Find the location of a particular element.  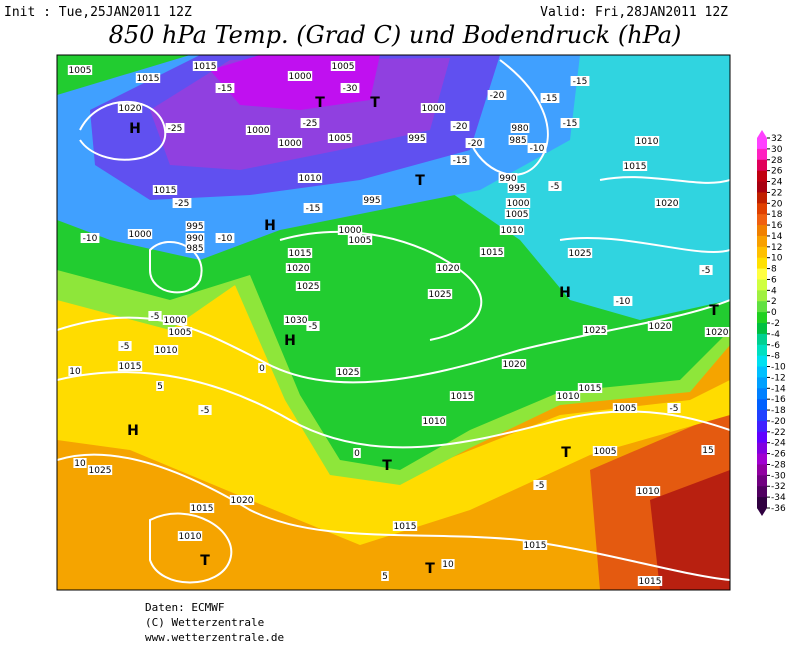

isoline-label: 0 is located at coordinates (357, 454).